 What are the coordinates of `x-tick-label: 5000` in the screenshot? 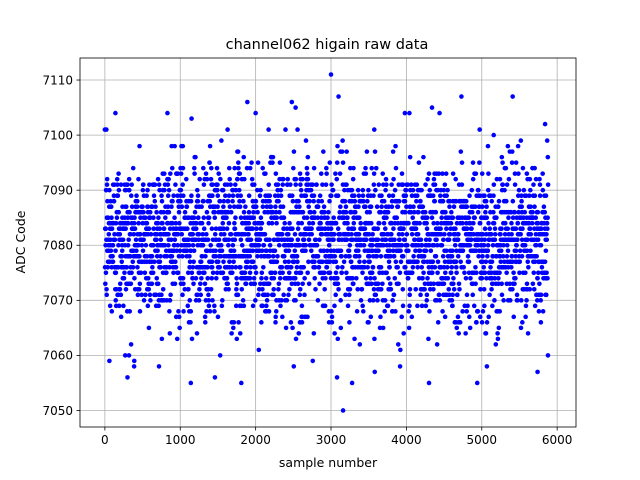 It's located at (482, 440).